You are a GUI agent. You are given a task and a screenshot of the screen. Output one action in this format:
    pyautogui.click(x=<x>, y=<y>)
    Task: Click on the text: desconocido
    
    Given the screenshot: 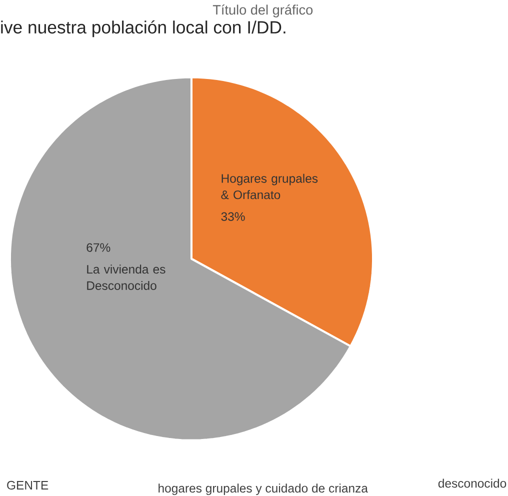 What is the action you would take?
    pyautogui.click(x=472, y=483)
    